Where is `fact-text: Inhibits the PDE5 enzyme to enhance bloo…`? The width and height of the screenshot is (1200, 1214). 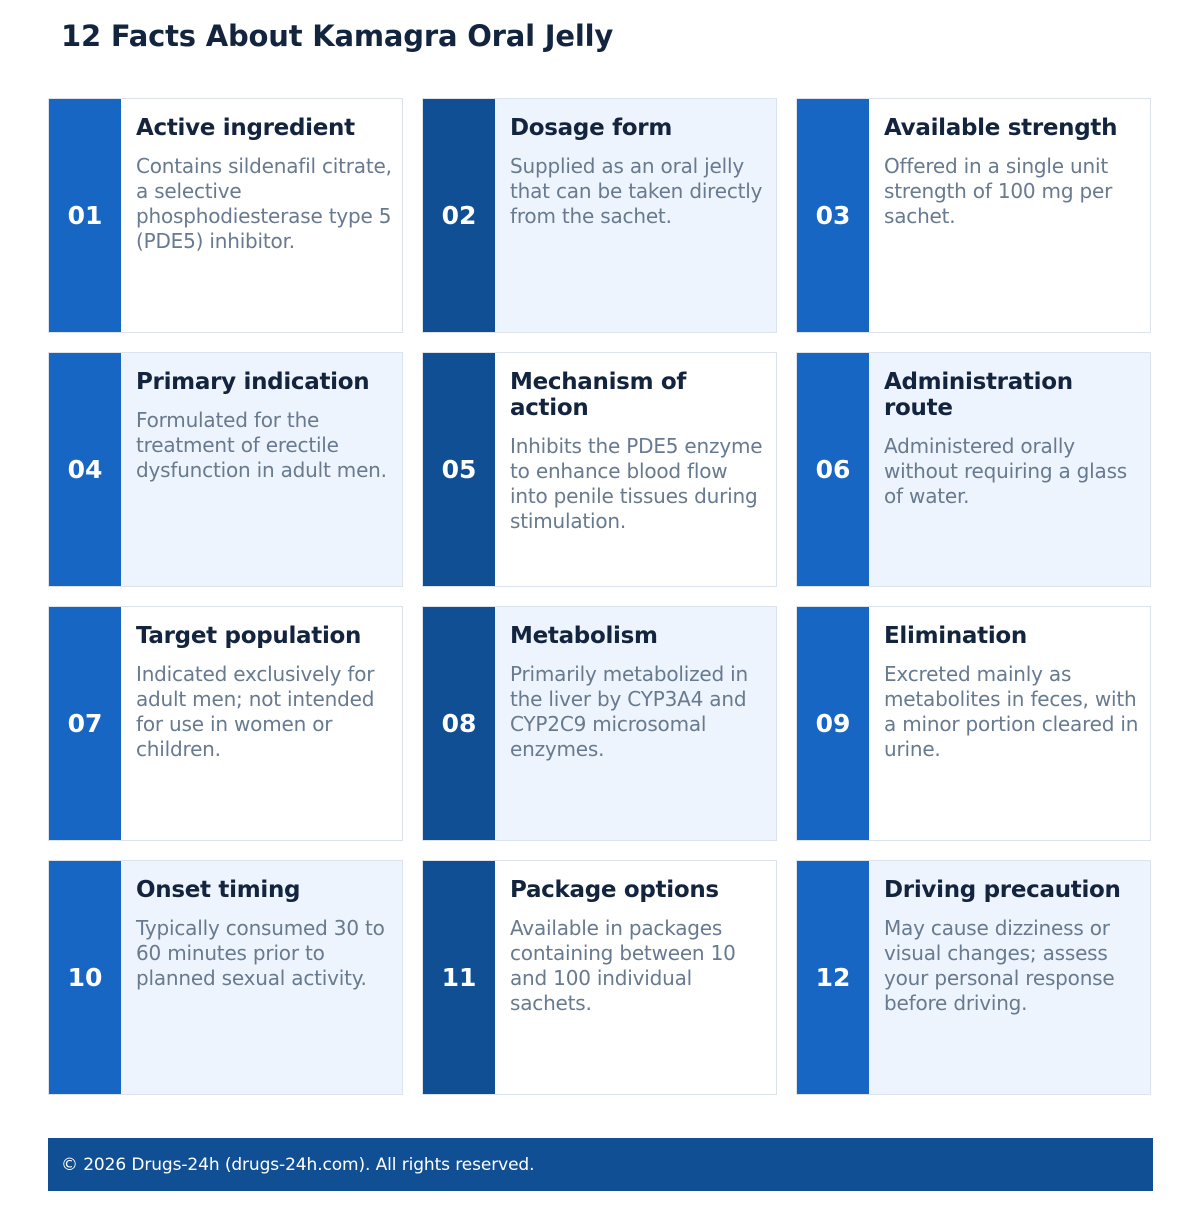 fact-text: Inhibits the PDE5 enzyme to enhance bloo… is located at coordinates (636, 483).